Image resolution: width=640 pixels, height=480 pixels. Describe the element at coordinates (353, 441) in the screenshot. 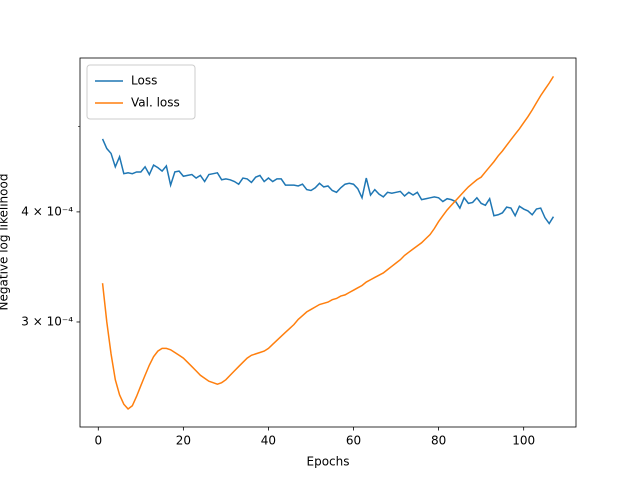

I see `x-tick-label: 60` at that location.